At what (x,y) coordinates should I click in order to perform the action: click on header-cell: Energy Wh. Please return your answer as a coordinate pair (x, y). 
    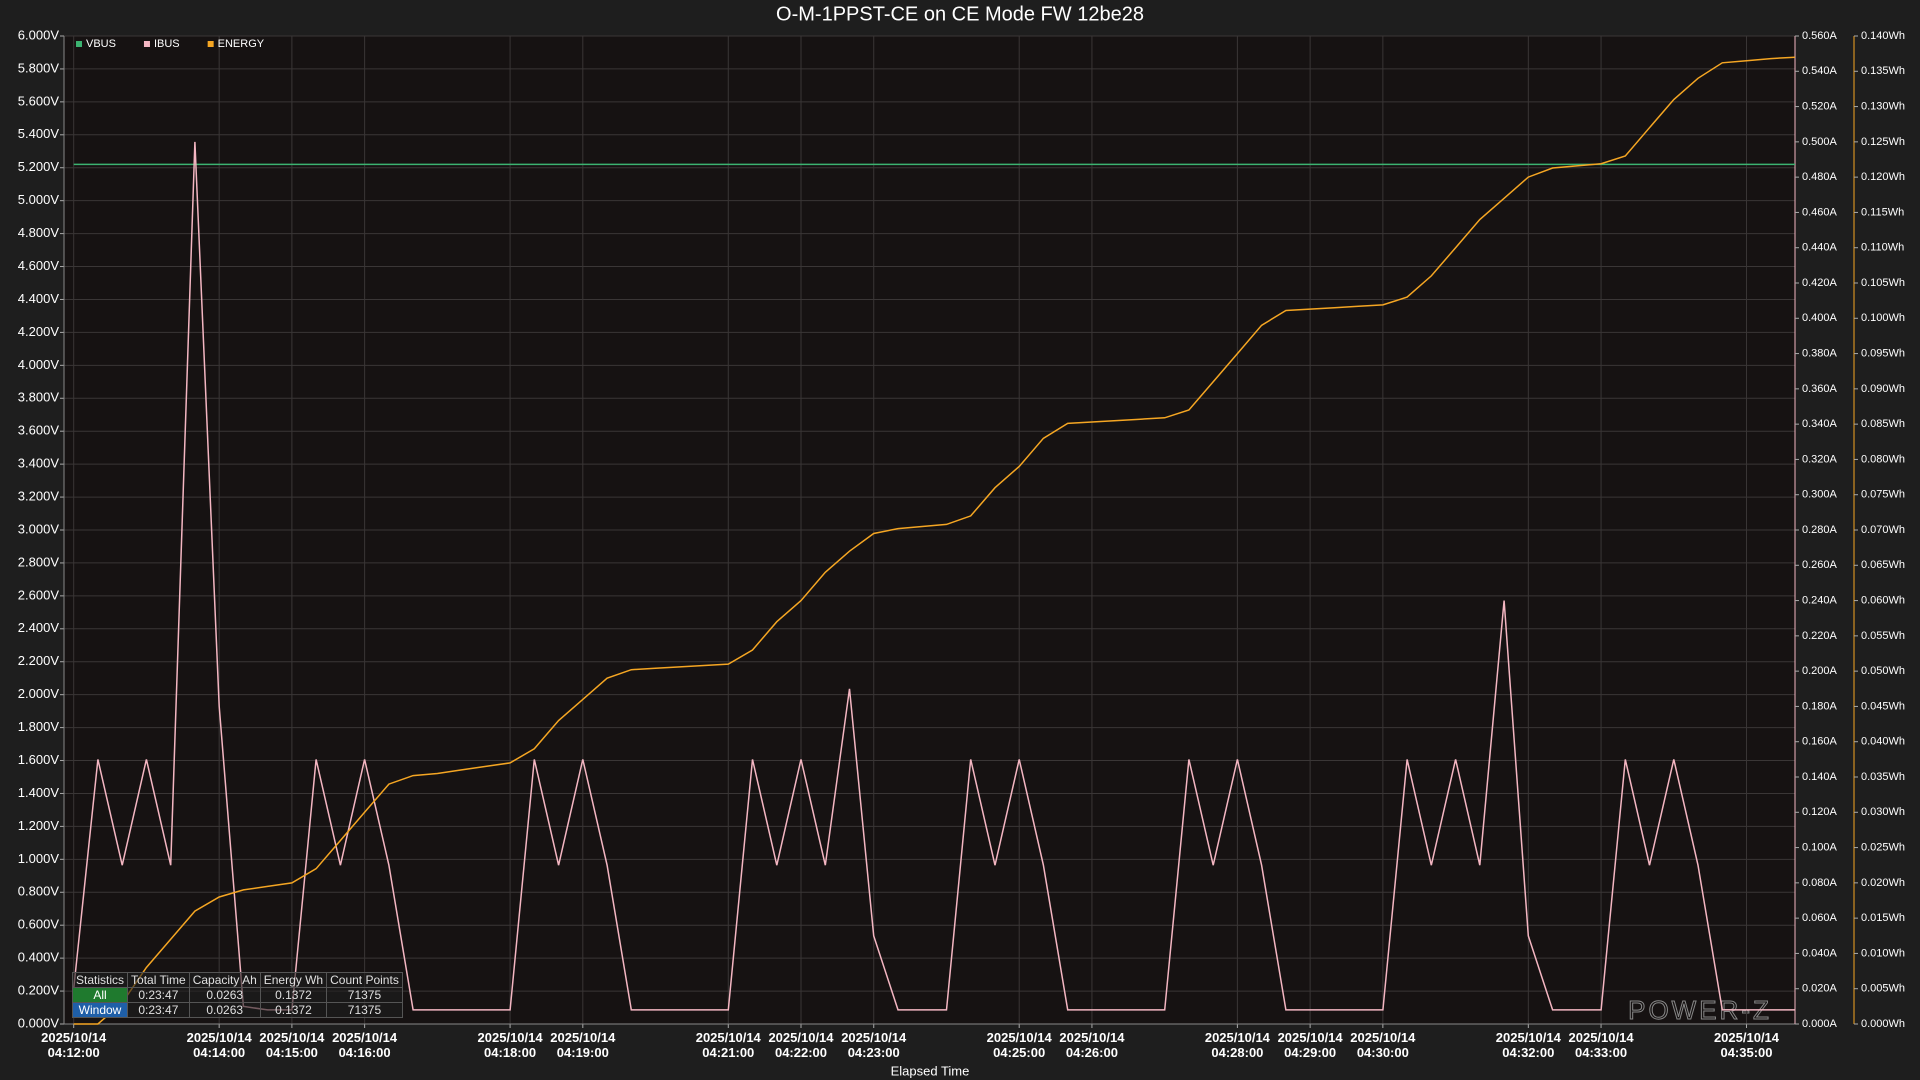
    Looking at the image, I should click on (293, 980).